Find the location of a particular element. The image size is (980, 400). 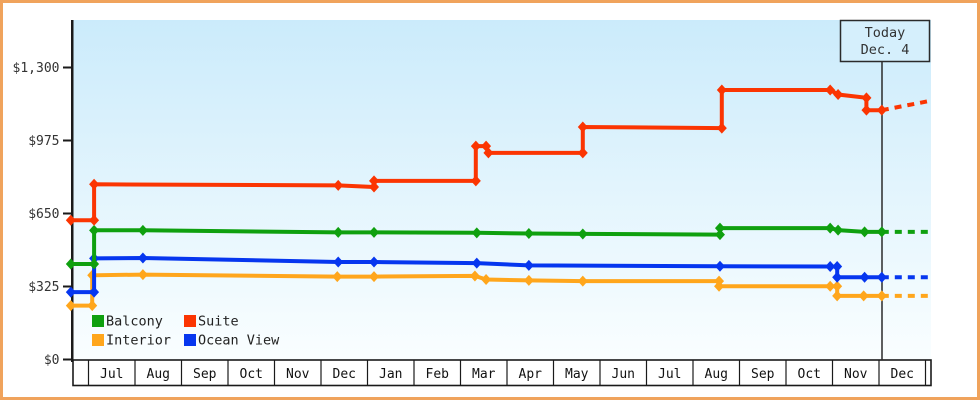

legend-swatch-suite is located at coordinates (190, 321).